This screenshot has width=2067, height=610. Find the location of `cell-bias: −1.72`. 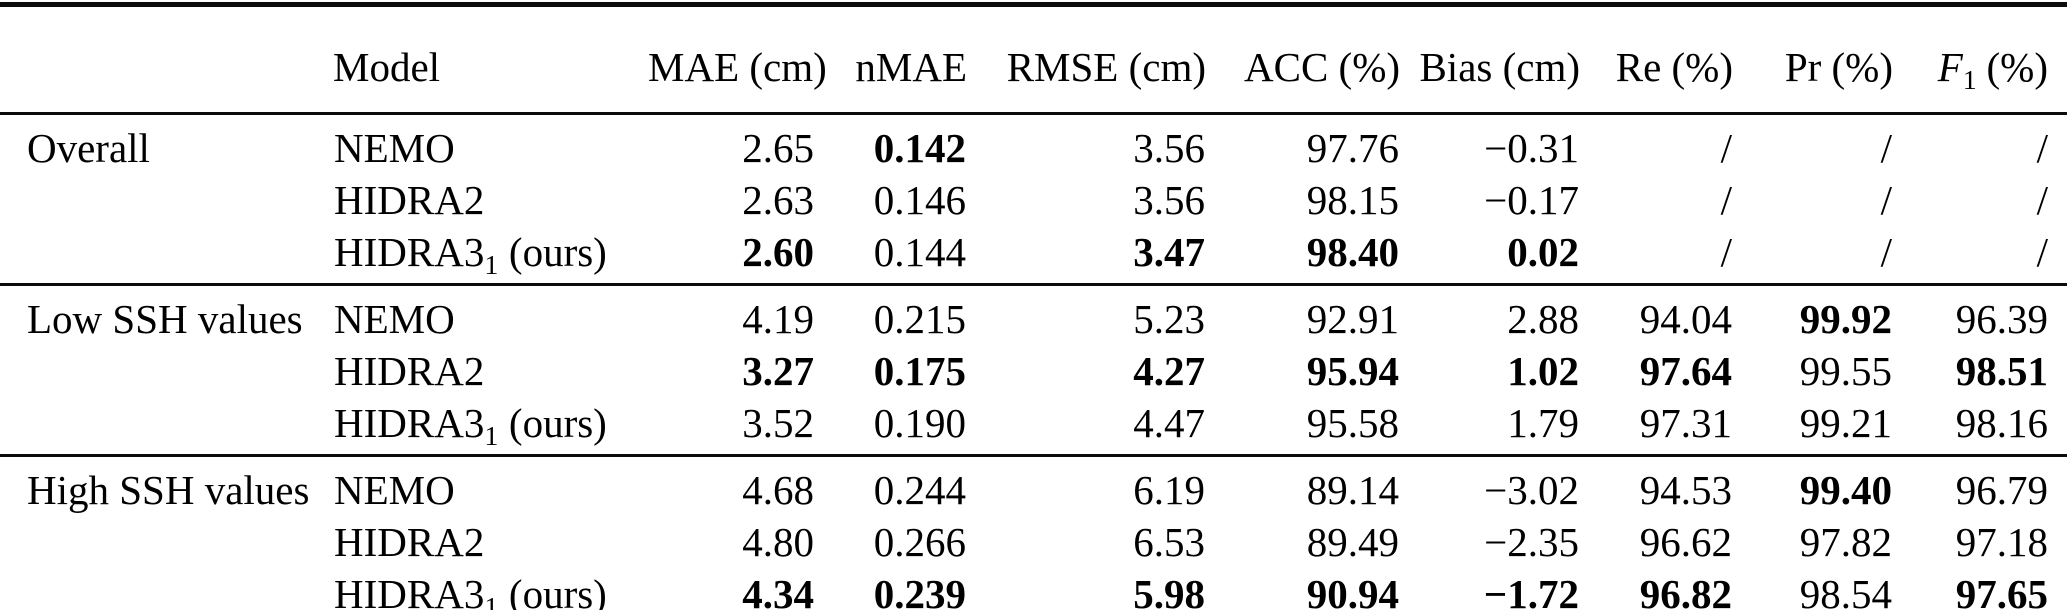

cell-bias: −1.72 is located at coordinates (1531, 590).